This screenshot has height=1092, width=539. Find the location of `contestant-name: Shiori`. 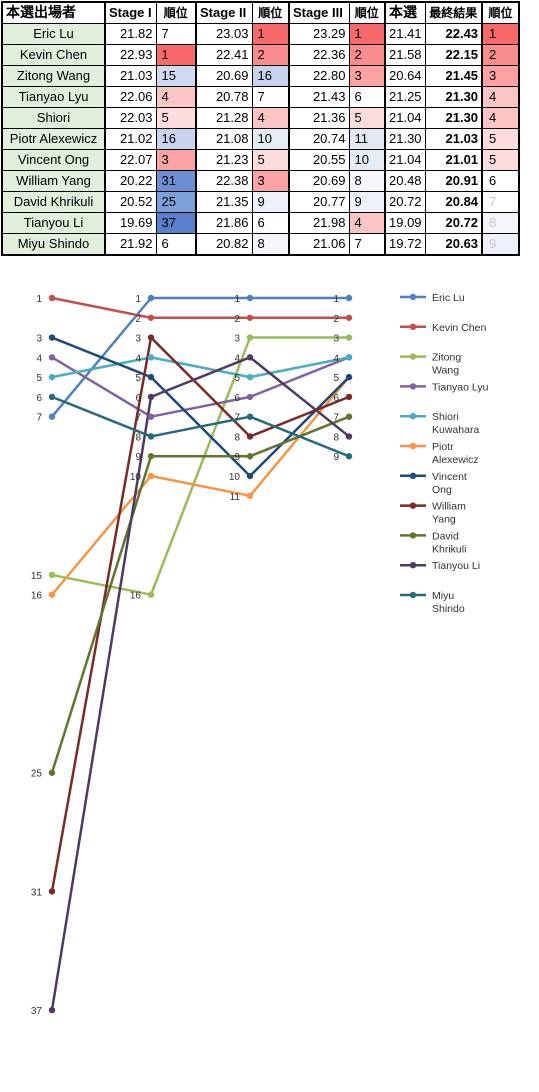

contestant-name: Shiori is located at coordinates (53, 118).